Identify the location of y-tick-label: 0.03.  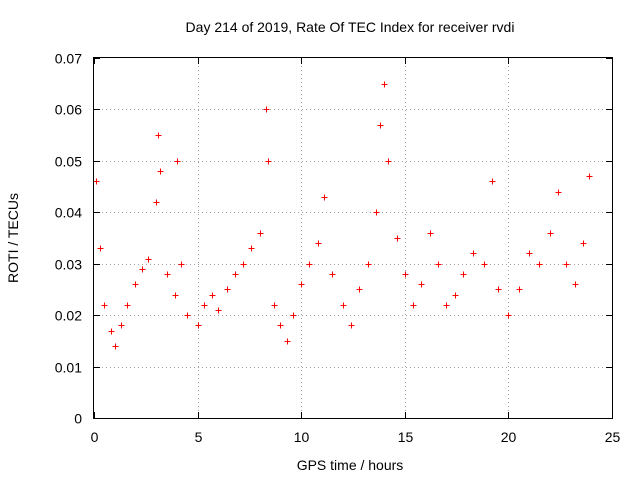
(68, 265).